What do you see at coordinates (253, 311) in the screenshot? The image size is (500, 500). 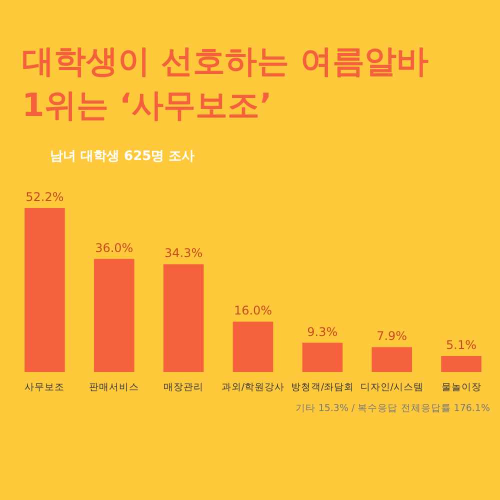 I see `data-label: 16.0%` at bounding box center [253, 311].